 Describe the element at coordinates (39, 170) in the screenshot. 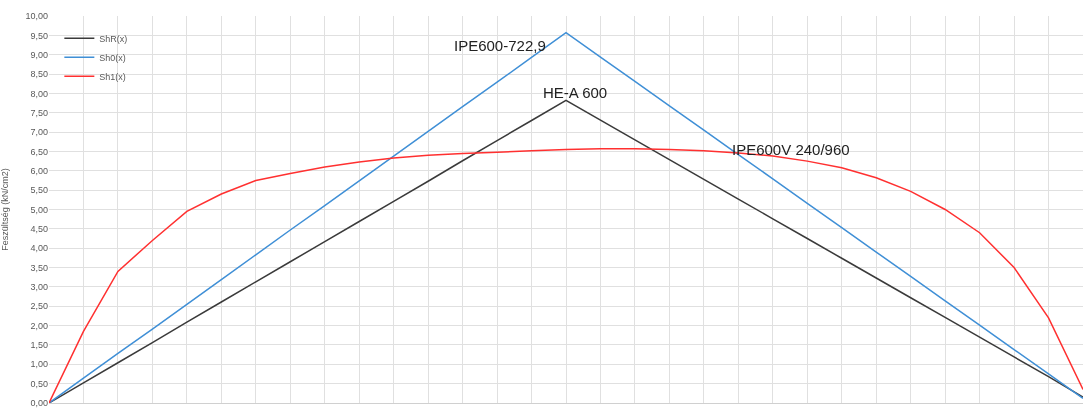

I see `y-tick-label: 6,00` at that location.